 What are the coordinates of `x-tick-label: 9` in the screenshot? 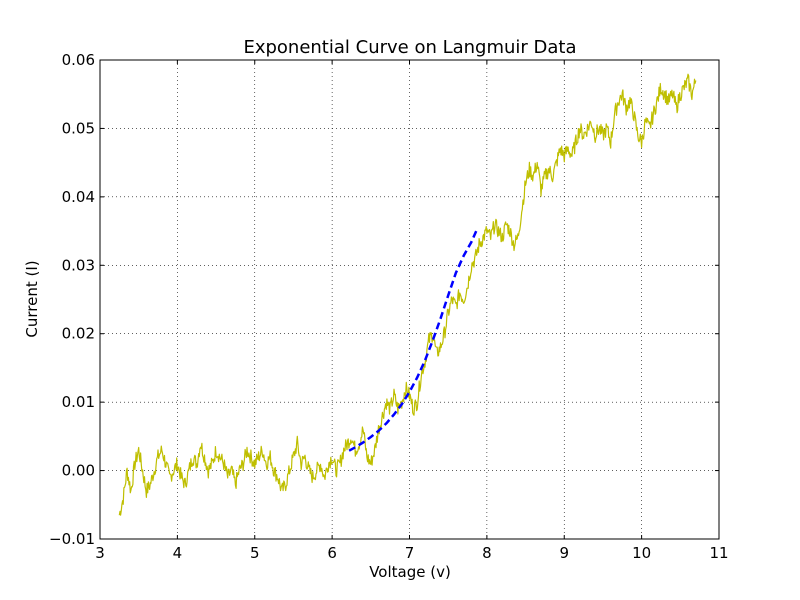 It's located at (564, 553).